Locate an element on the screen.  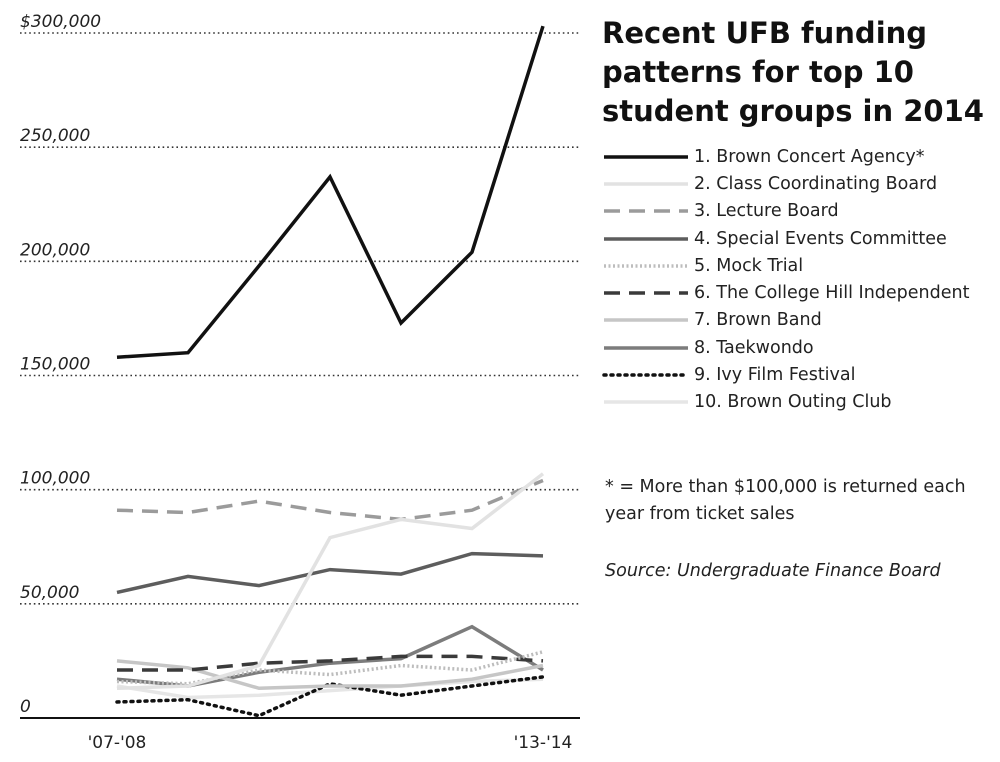
y-tick-label: 50,000 is located at coordinates (49, 593).